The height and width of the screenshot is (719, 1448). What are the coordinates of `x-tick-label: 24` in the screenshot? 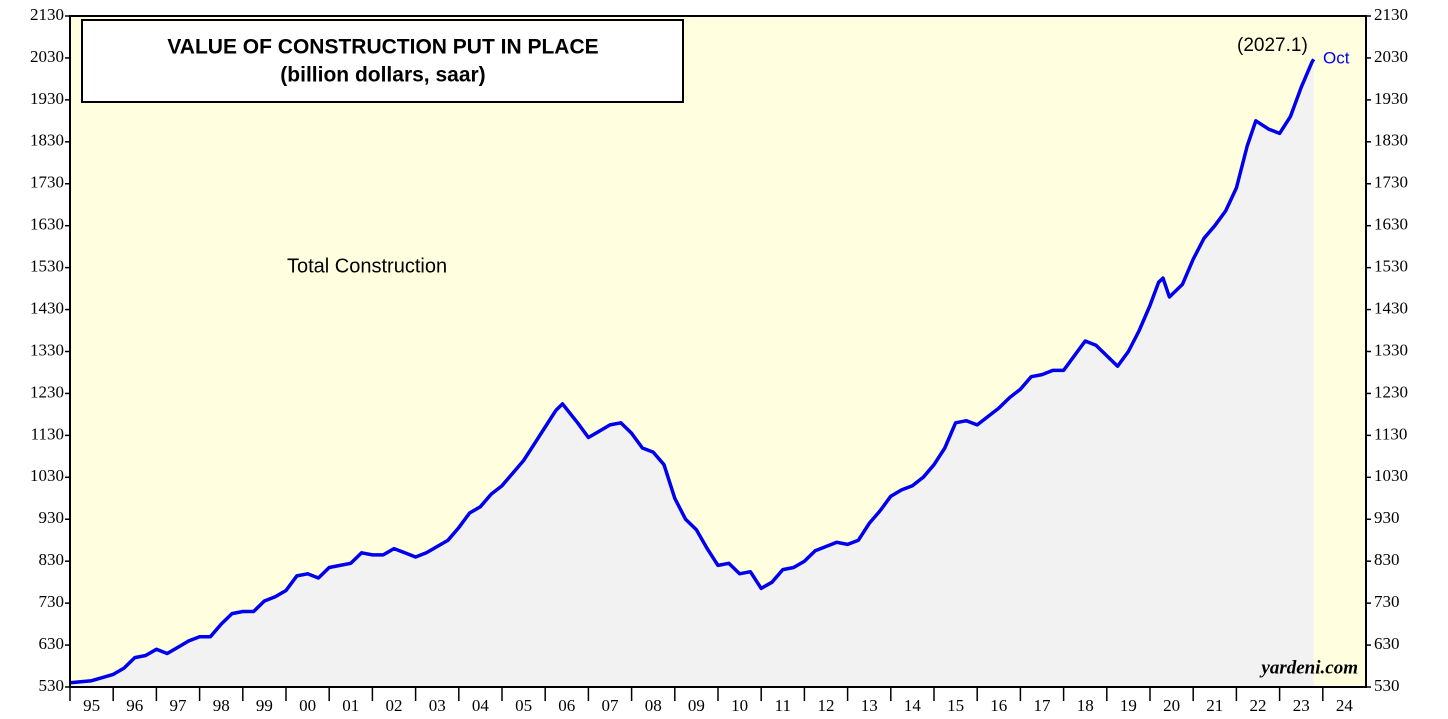 It's located at (1345, 705).